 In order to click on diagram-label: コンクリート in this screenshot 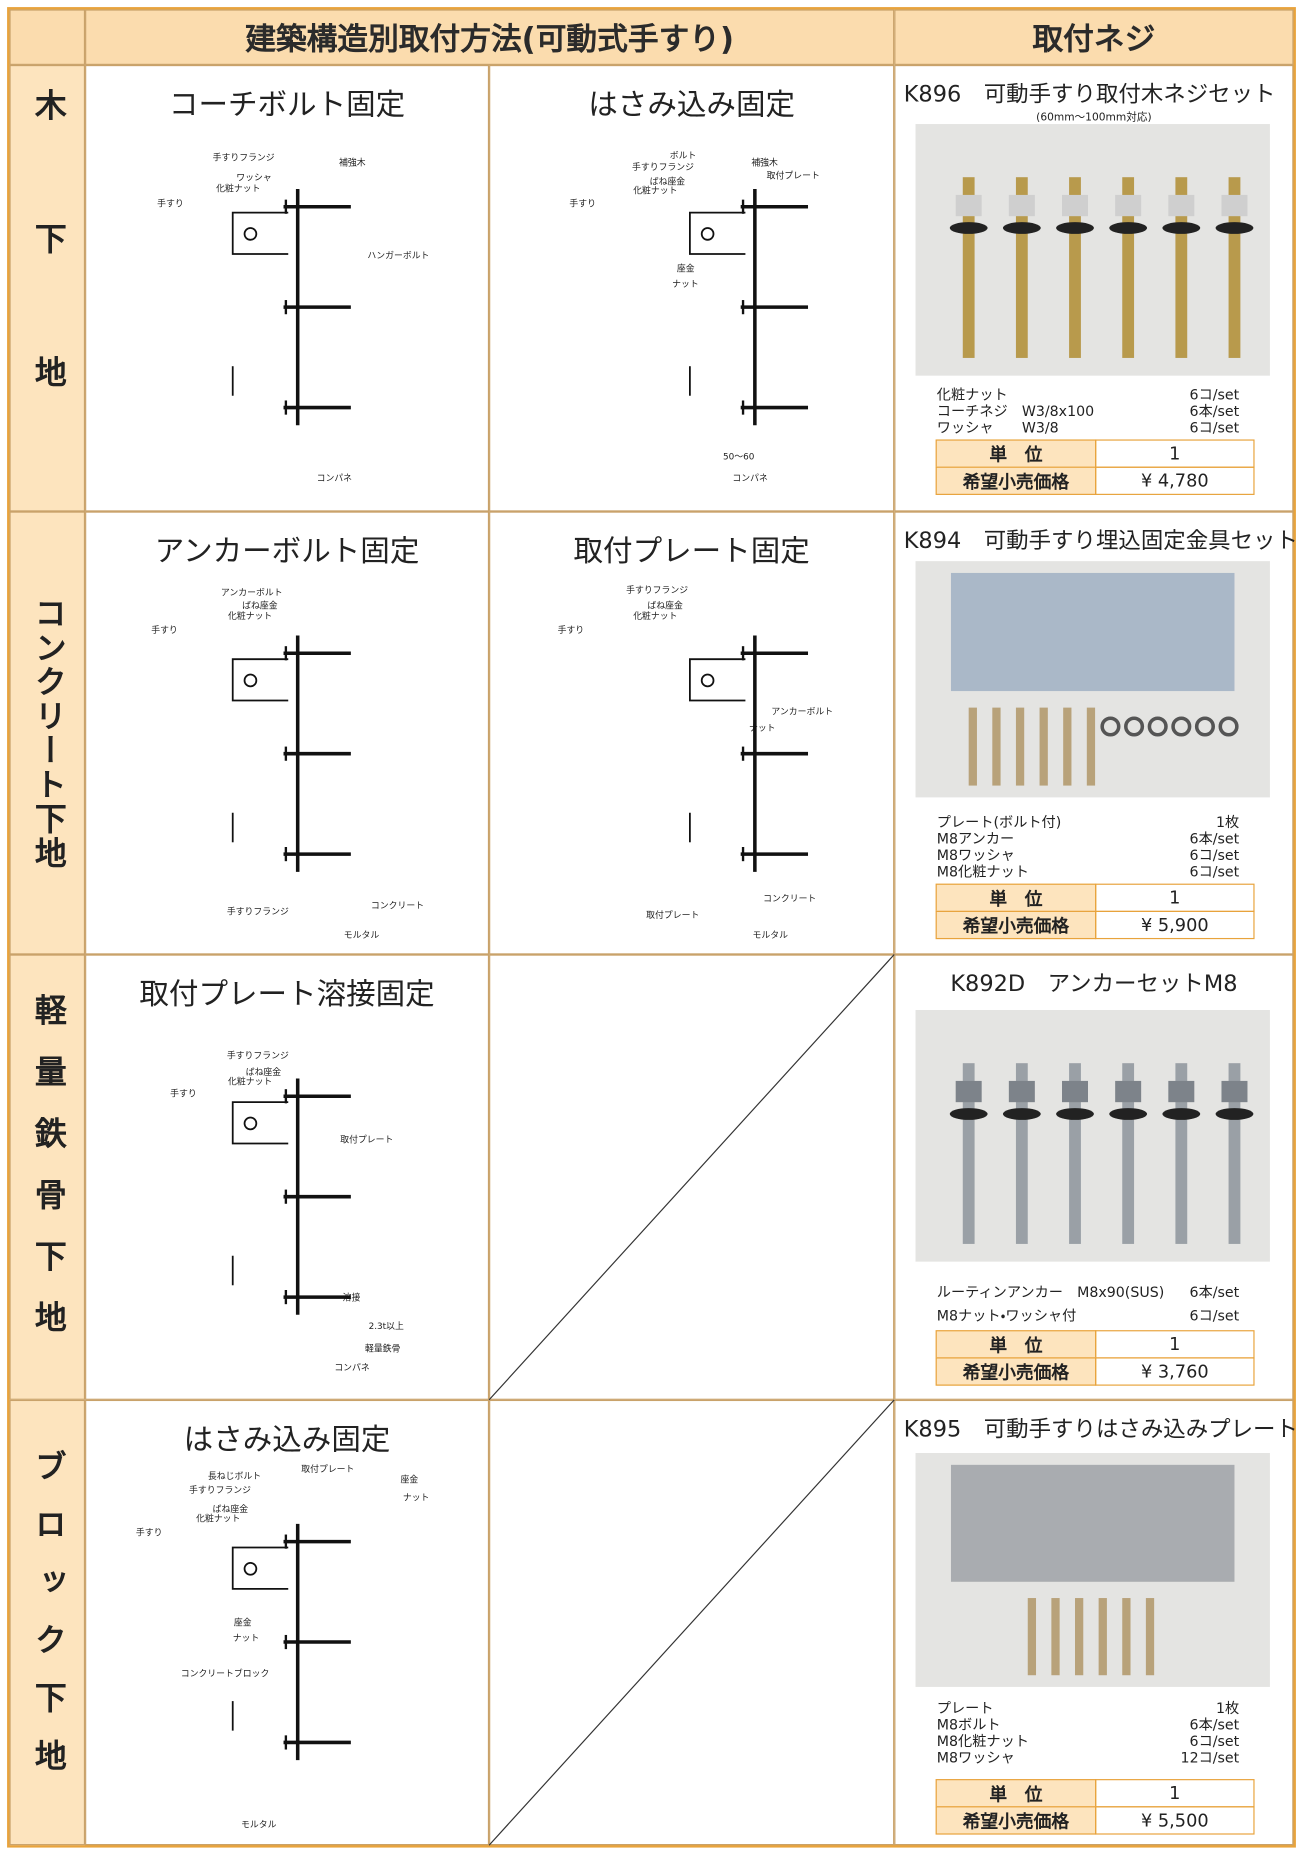, I will do `click(790, 898)`.